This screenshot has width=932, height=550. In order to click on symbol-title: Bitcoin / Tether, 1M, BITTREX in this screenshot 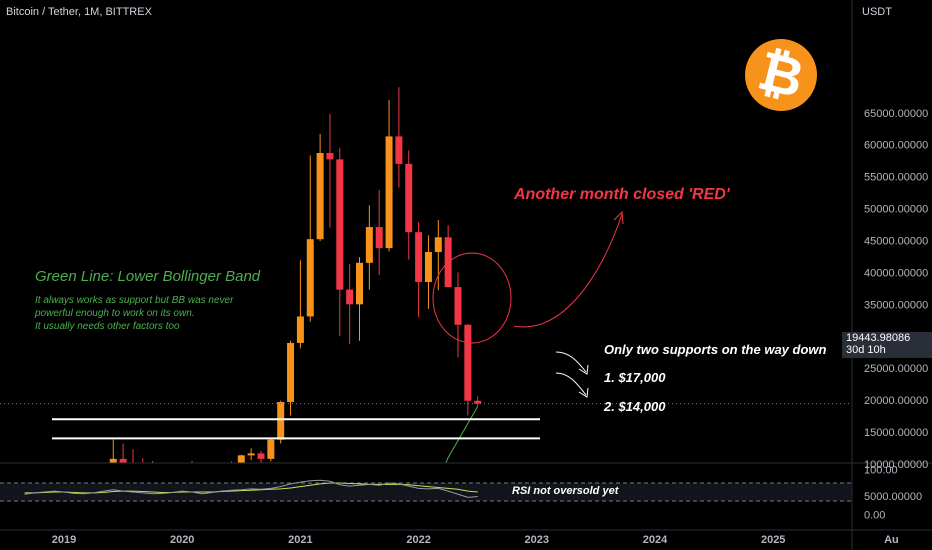, I will do `click(79, 12)`.